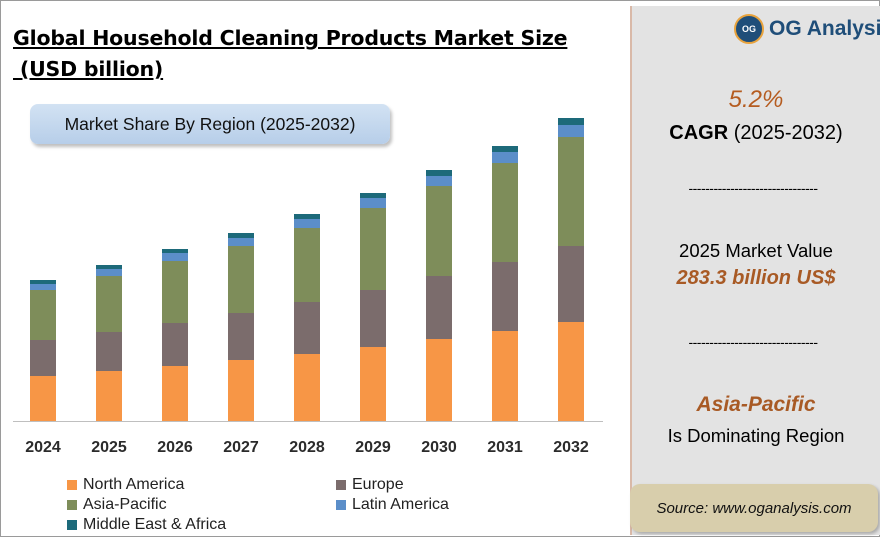 This screenshot has width=880, height=537. What do you see at coordinates (241, 390) in the screenshot?
I see `bar-2027-north-america` at bounding box center [241, 390].